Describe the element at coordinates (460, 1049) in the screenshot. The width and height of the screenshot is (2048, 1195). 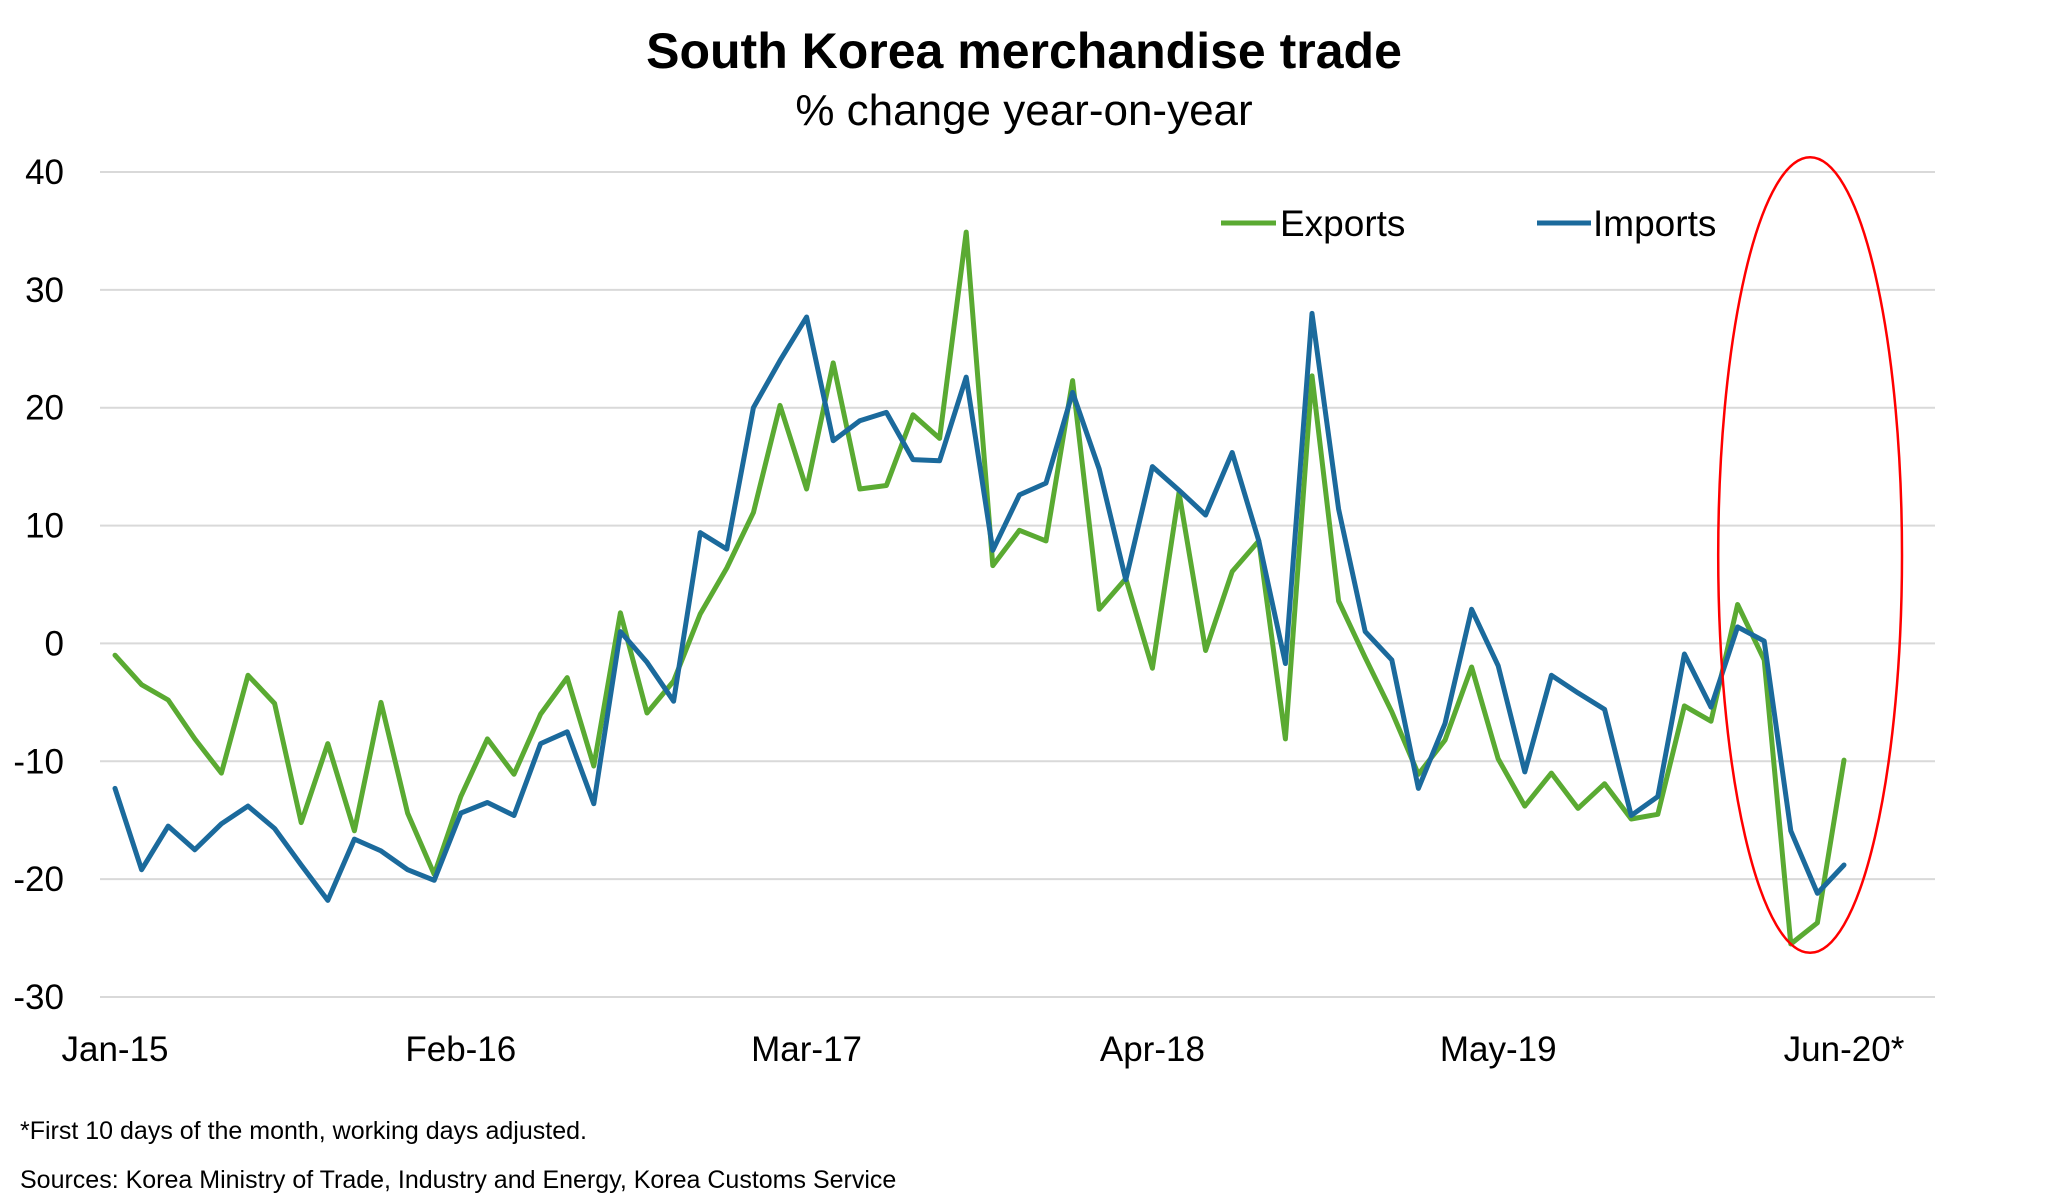
I see `x-tick-label: Feb-16` at that location.